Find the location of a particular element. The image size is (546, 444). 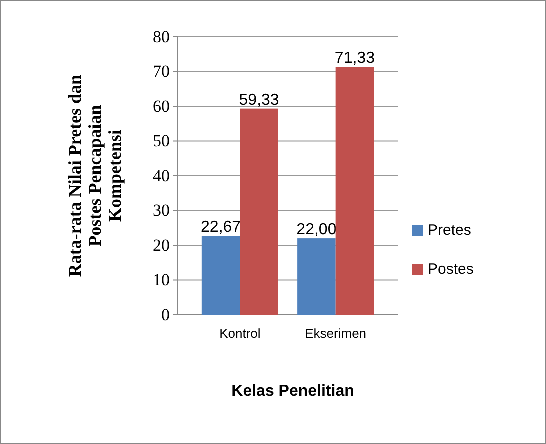

y-tick-label: 70 is located at coordinates (161, 72).